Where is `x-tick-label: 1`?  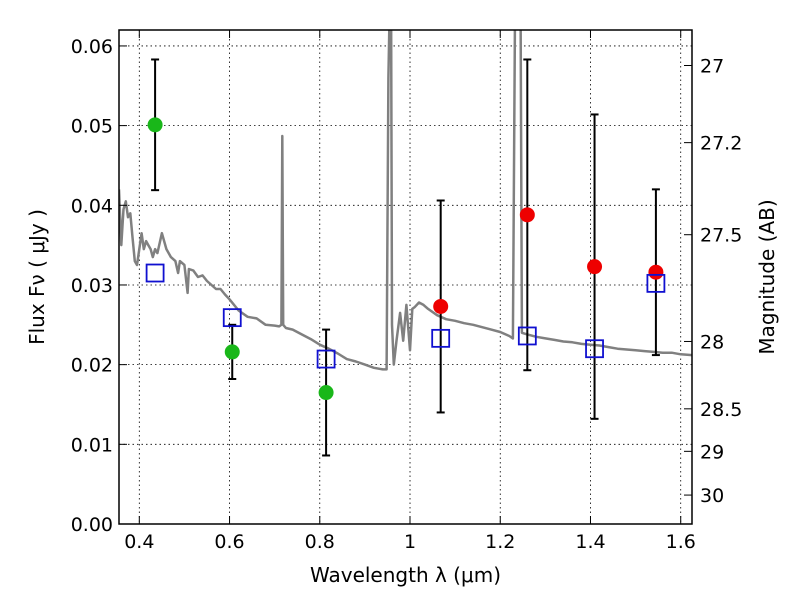 x-tick-label: 1 is located at coordinates (410, 542).